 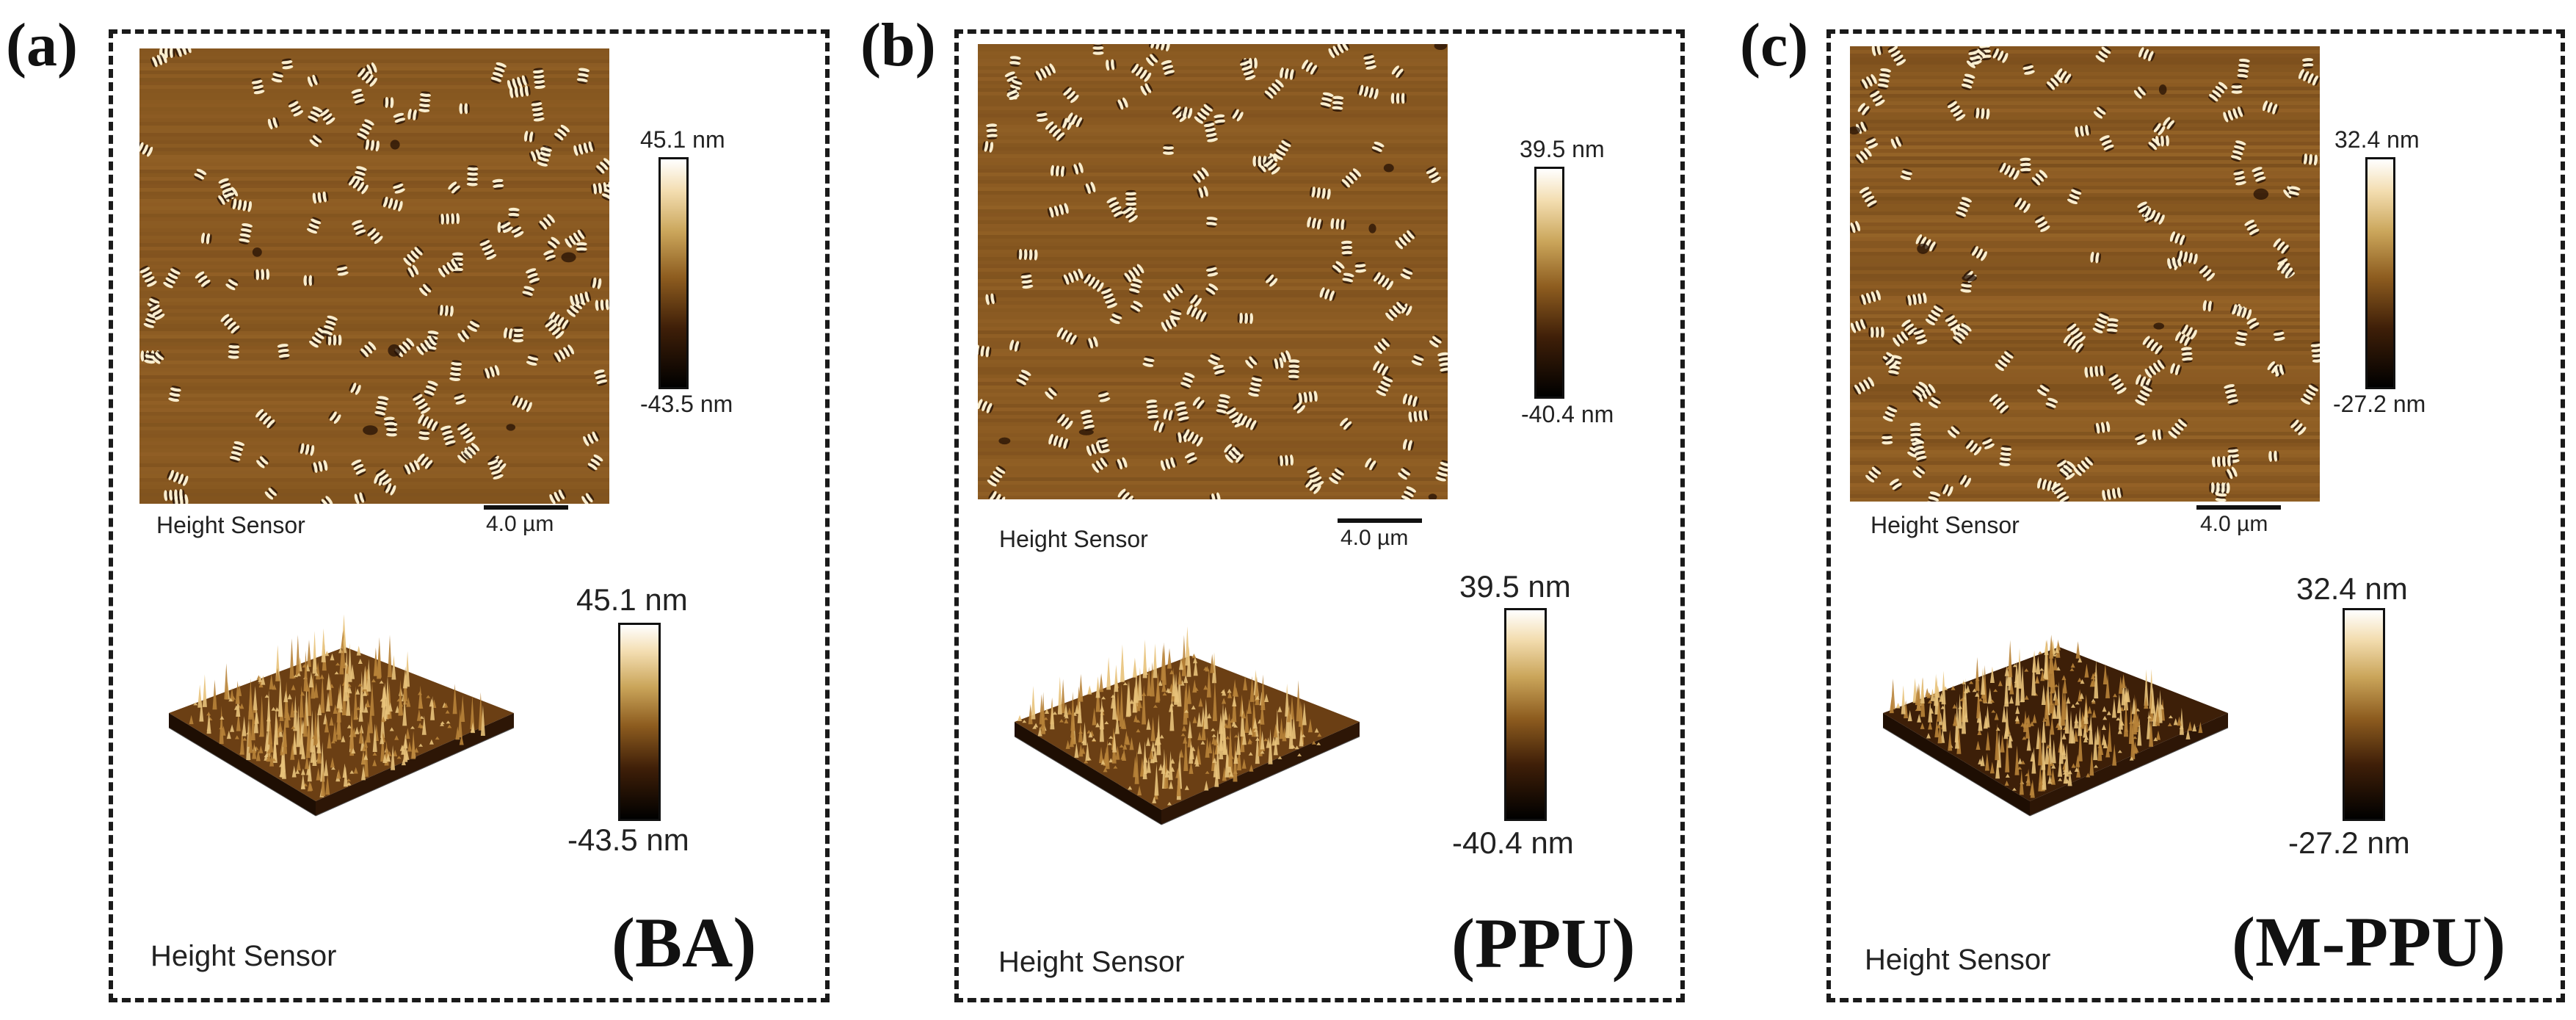 I want to click on scale-bar-label-b: 4.0 µm, so click(x=1375, y=538).